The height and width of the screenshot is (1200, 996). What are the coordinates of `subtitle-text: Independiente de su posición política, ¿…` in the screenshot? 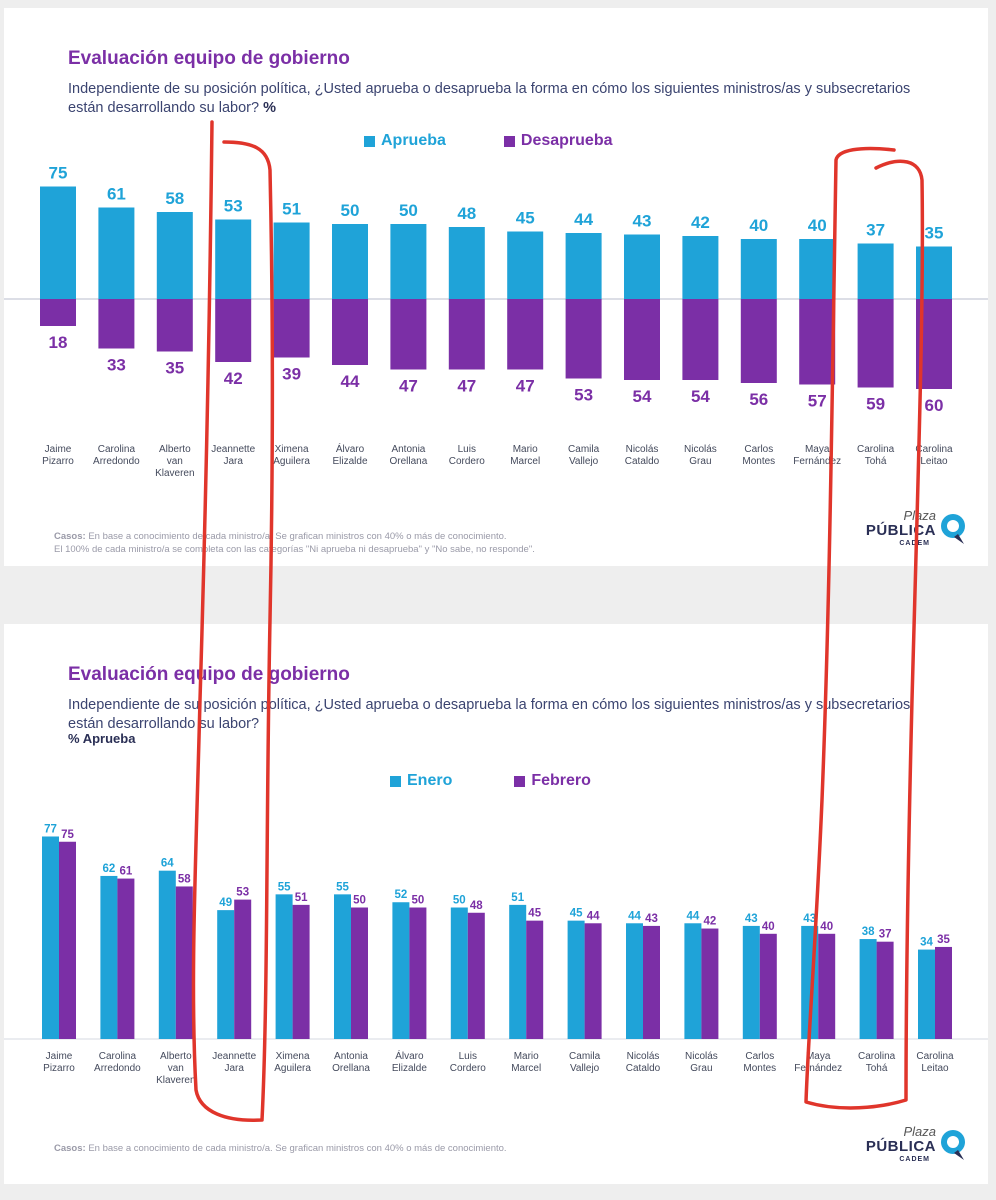 It's located at (489, 98).